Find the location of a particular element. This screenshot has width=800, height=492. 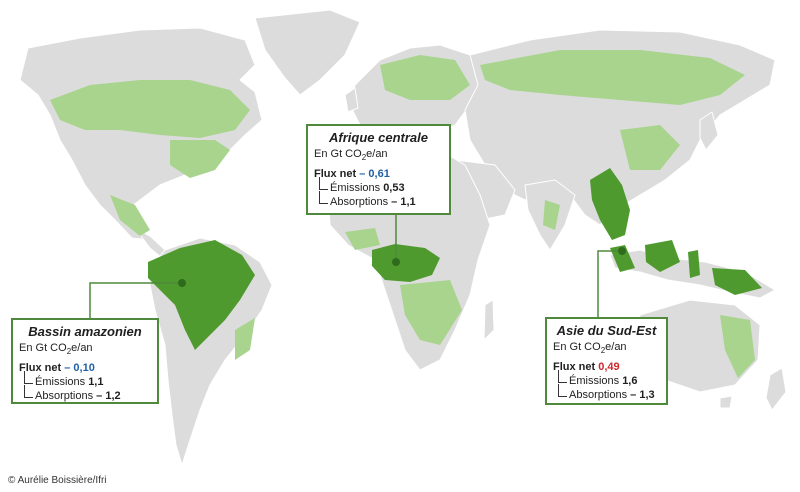

absorptions-row: Absorptions – 1,1 is located at coordinates (384, 199).